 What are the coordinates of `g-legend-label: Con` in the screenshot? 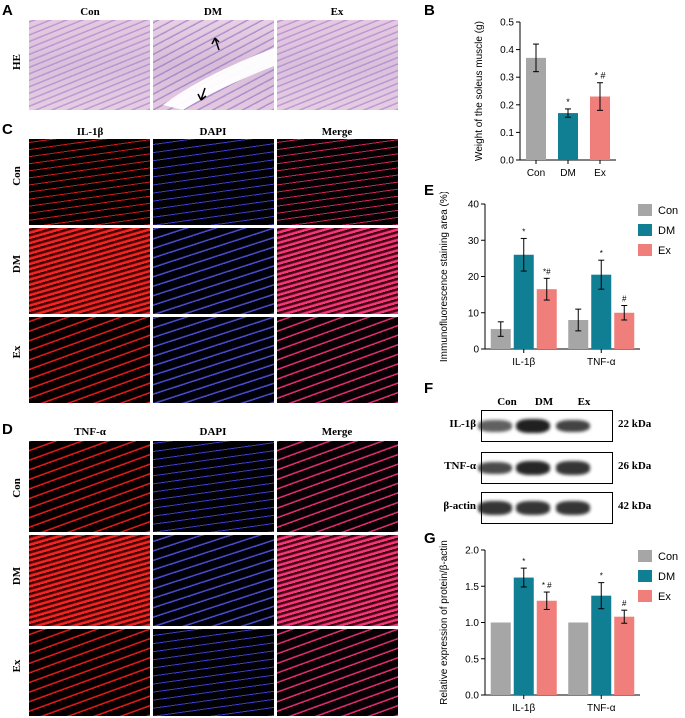 It's located at (668, 557).